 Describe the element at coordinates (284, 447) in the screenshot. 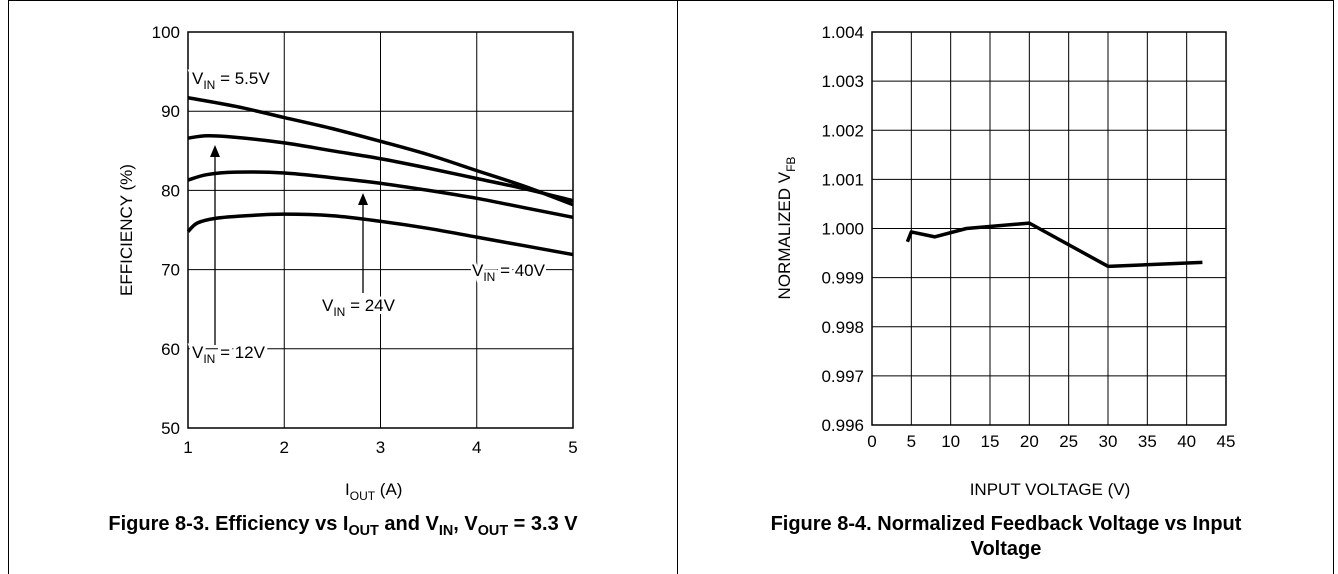

I see `efficiency-x-tick-1: 2` at that location.